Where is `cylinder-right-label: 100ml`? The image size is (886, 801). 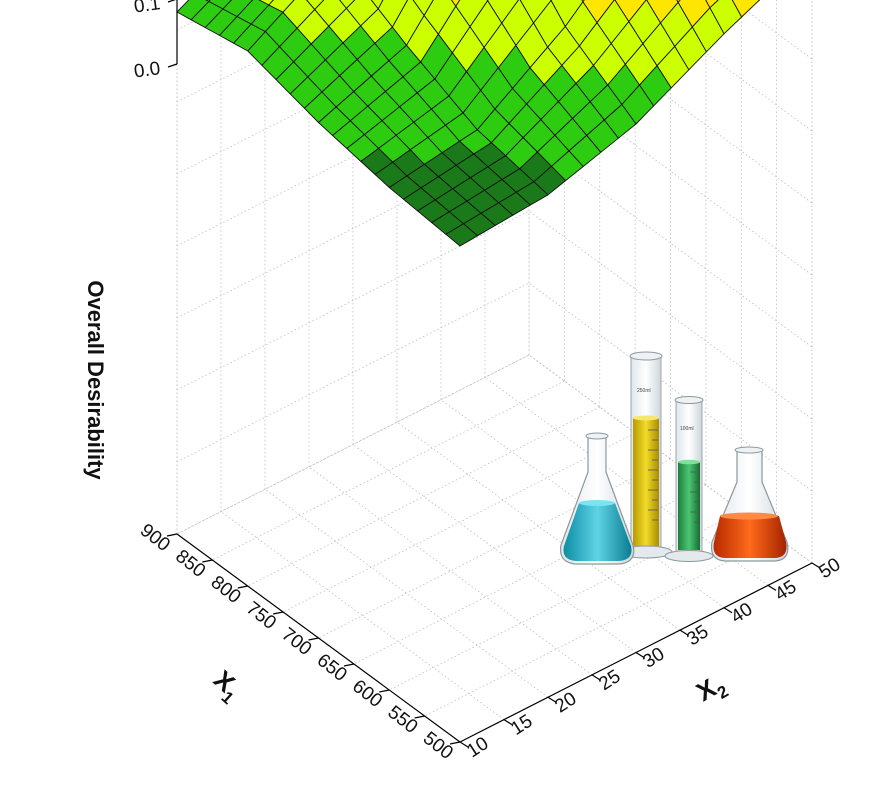
cylinder-right-label: 100ml is located at coordinates (687, 429).